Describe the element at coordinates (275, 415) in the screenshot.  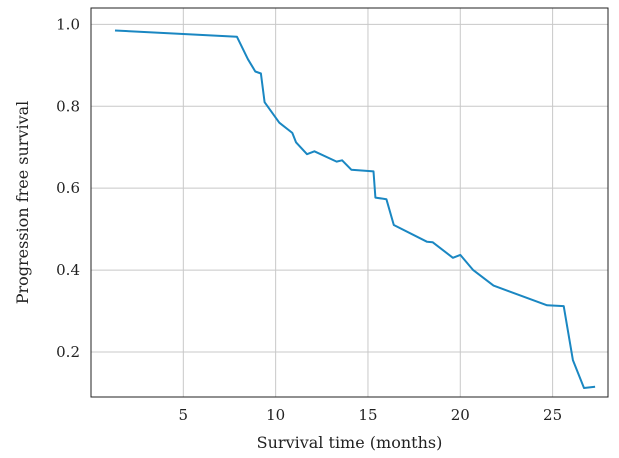
I see `x-tick-label: 10` at that location.